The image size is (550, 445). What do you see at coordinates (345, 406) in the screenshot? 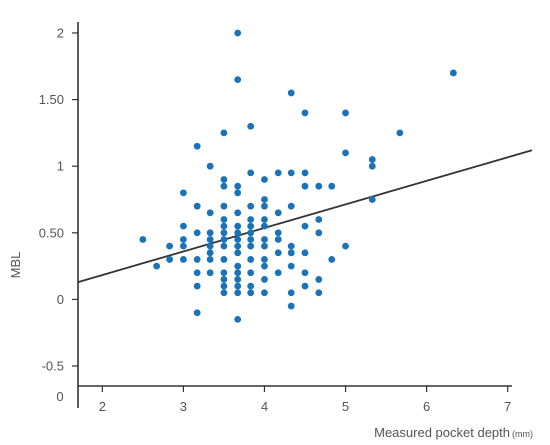
I see `x-tick-label: 5` at bounding box center [345, 406].